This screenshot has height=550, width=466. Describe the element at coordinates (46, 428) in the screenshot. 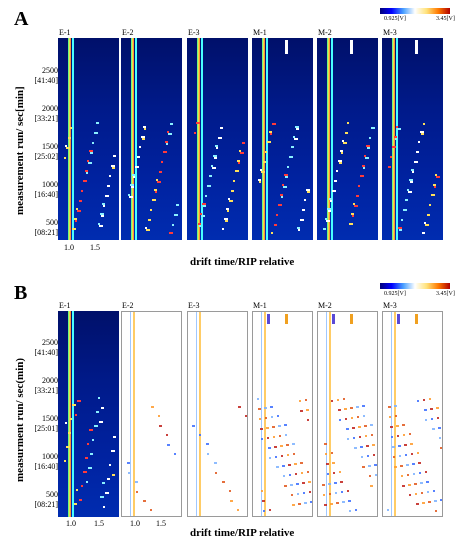

I see `panel-b-y-tick: [25:01]` at that location.